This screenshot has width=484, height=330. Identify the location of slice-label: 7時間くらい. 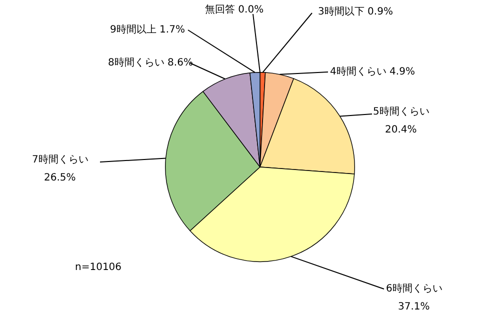
(60, 160).